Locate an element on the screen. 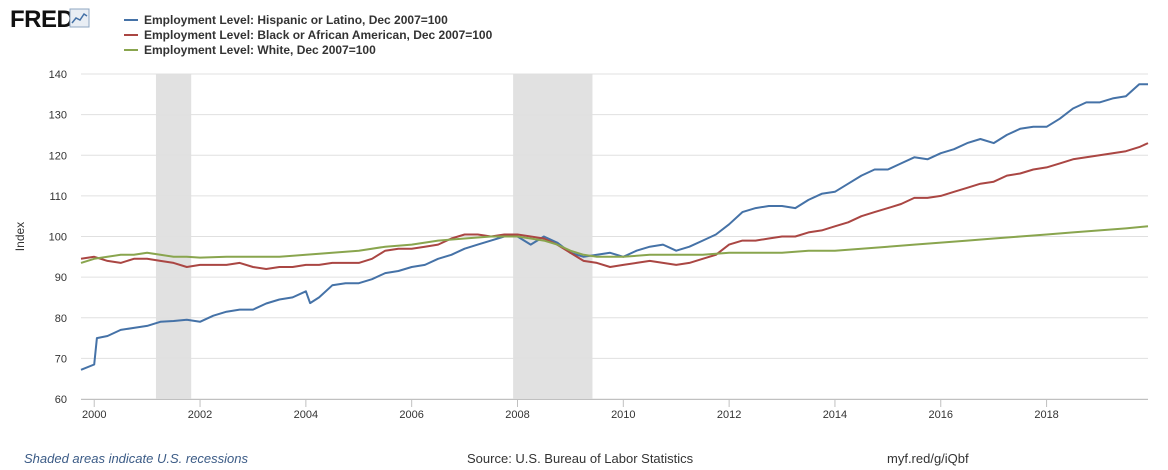  legend-swatch-hispanic is located at coordinates (131, 19).